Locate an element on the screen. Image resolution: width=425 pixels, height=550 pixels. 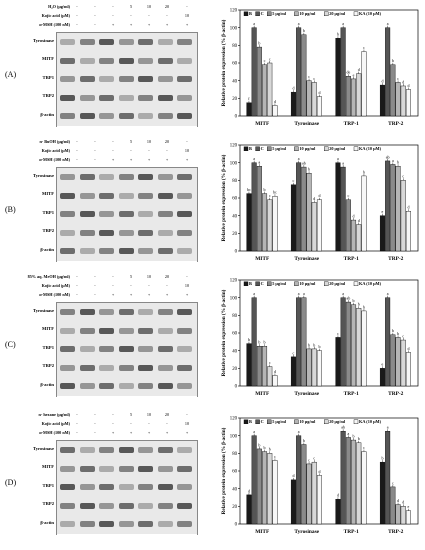
legend-label: C is located at coordinates (262, 283).